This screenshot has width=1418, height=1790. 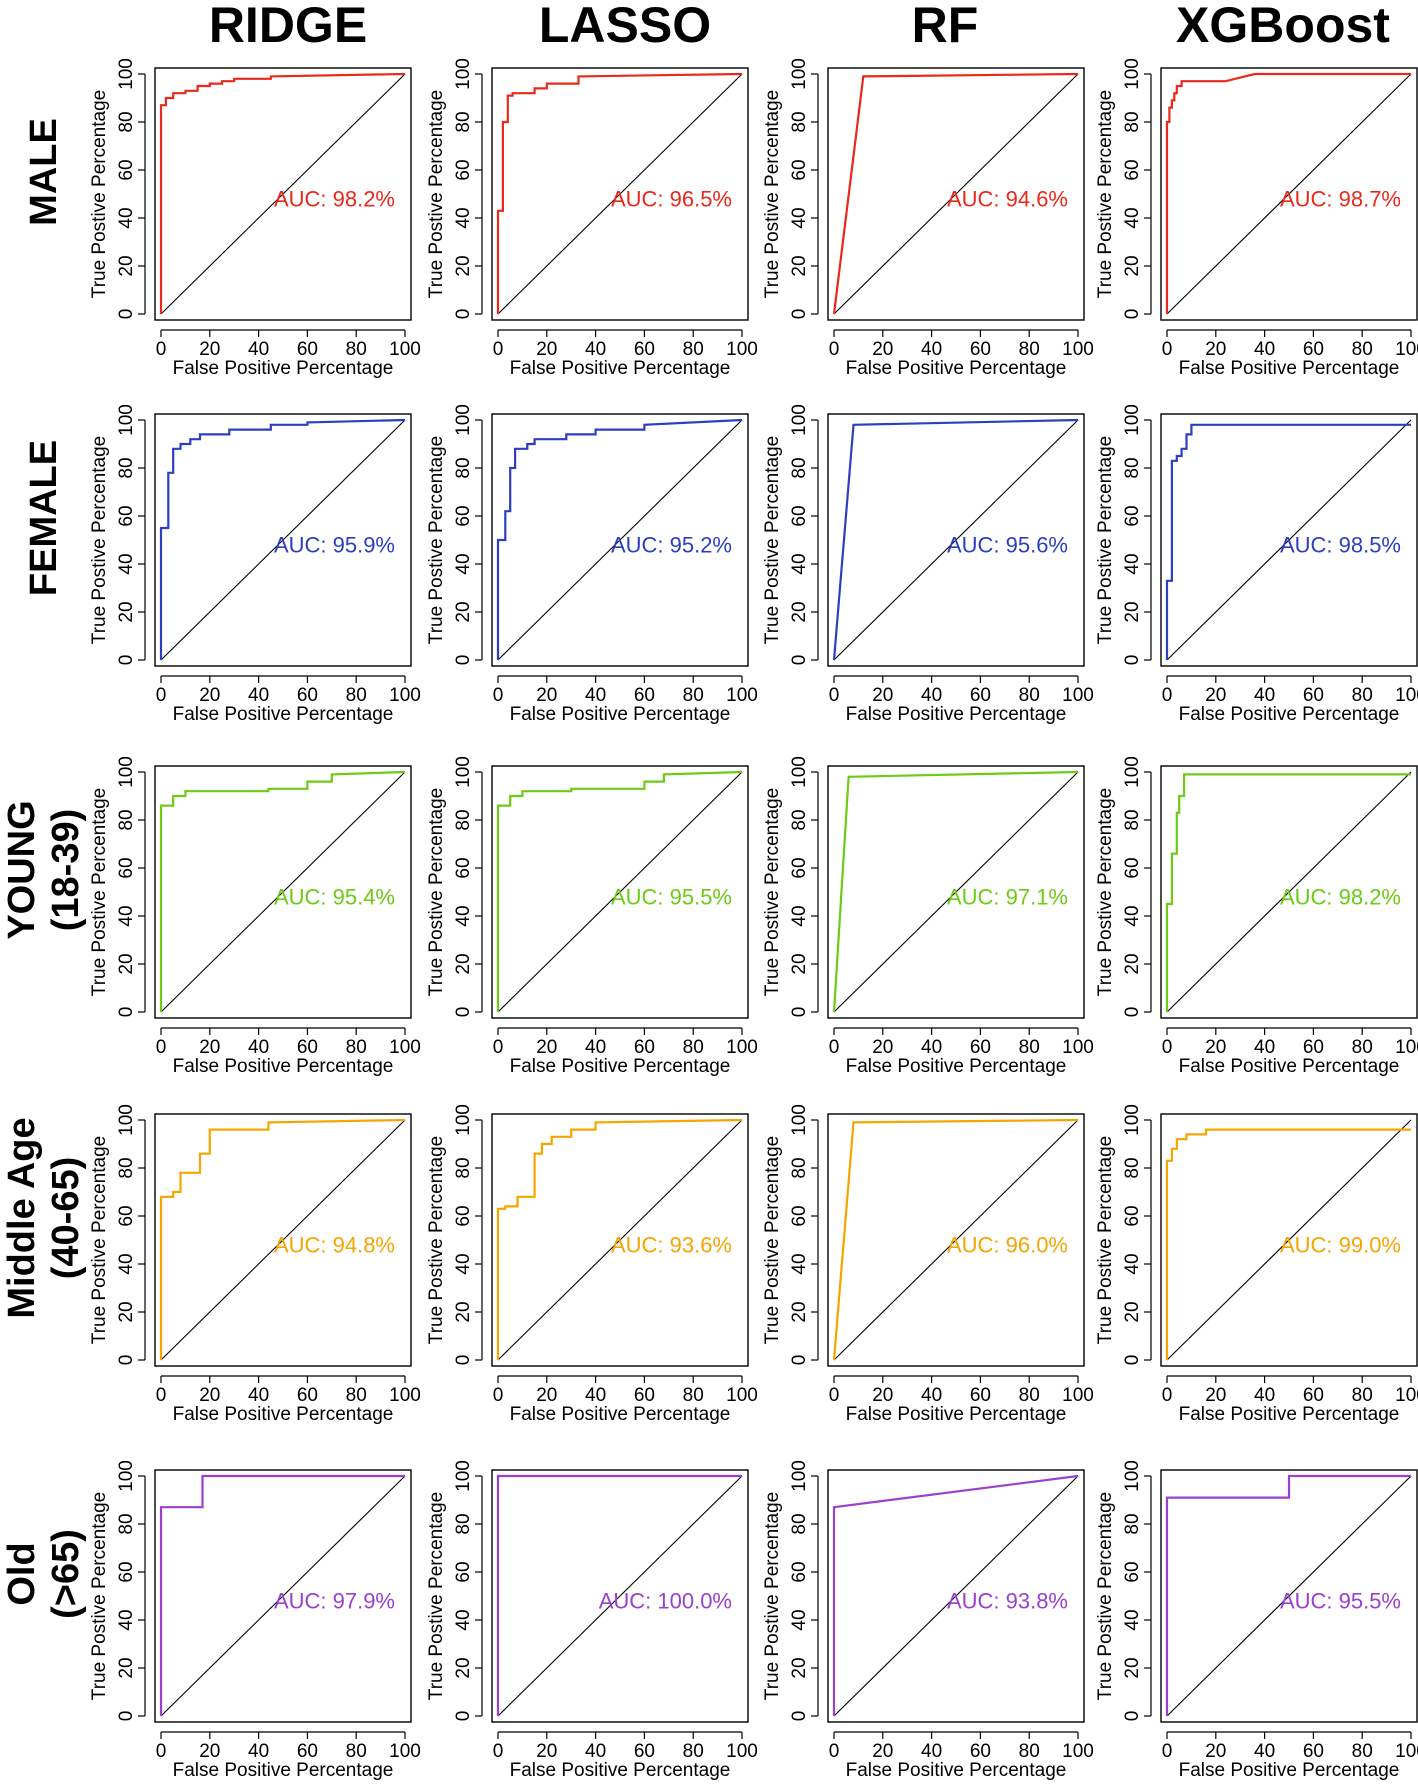 What do you see at coordinates (956, 194) in the screenshot?
I see `panel-r0-c2-diagonal` at bounding box center [956, 194].